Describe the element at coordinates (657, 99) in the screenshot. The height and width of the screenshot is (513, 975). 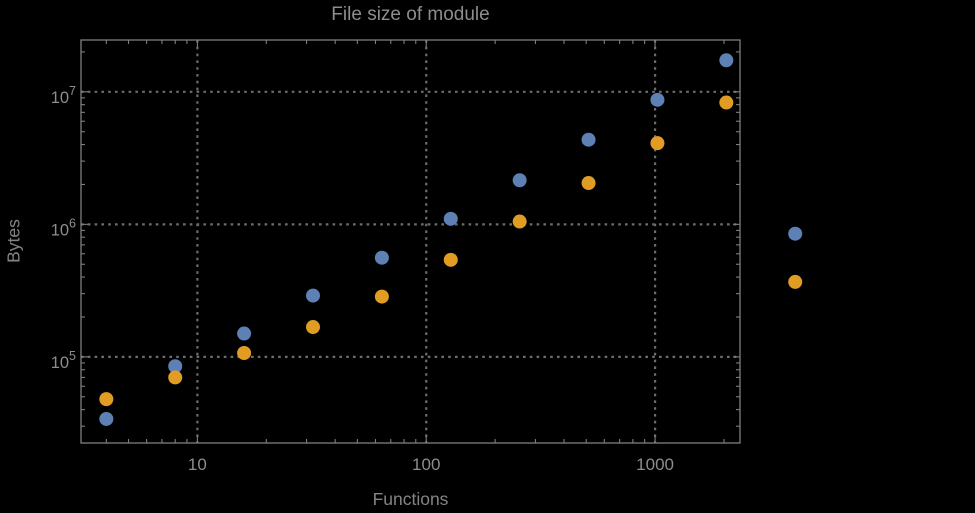
I see `data-point-s1-x1024` at that location.